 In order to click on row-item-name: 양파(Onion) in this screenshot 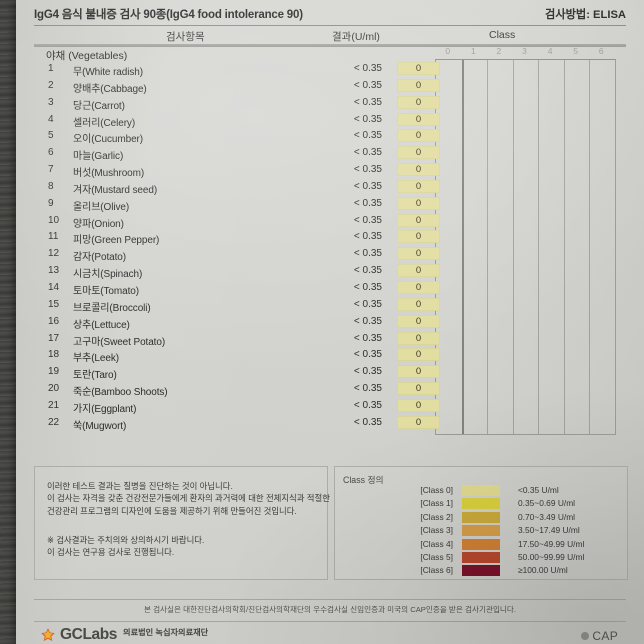, I will do `click(98, 224)`.